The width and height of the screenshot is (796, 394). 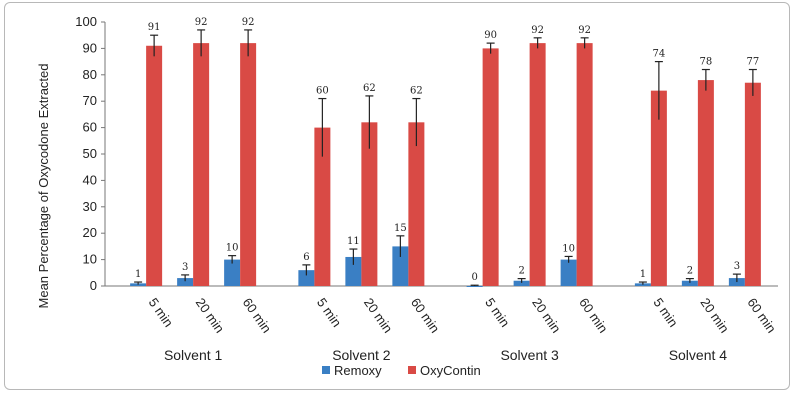 What do you see at coordinates (90, 74) in the screenshot?
I see `y-tick-label: 80` at bounding box center [90, 74].